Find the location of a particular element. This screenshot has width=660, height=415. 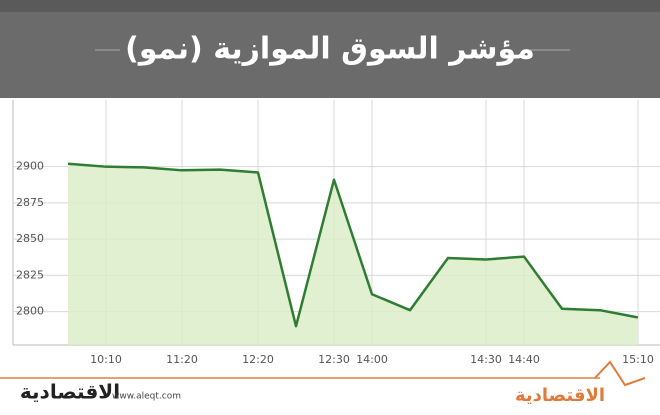

x-tick-label: 12:30 is located at coordinates (334, 359).